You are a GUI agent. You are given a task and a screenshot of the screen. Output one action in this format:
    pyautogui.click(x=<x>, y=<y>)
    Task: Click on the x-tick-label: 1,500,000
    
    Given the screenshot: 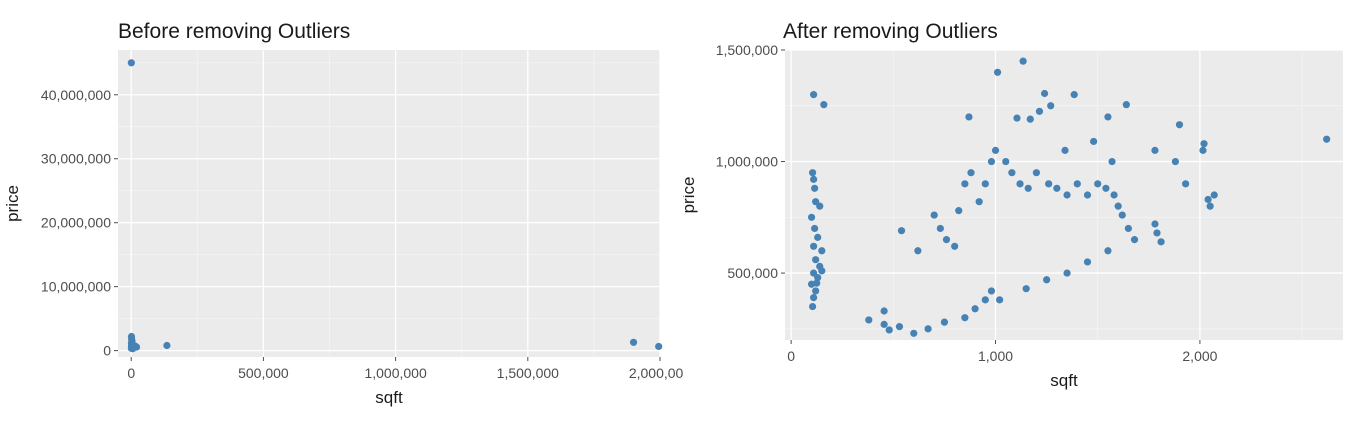 What is the action you would take?
    pyautogui.click(x=528, y=373)
    